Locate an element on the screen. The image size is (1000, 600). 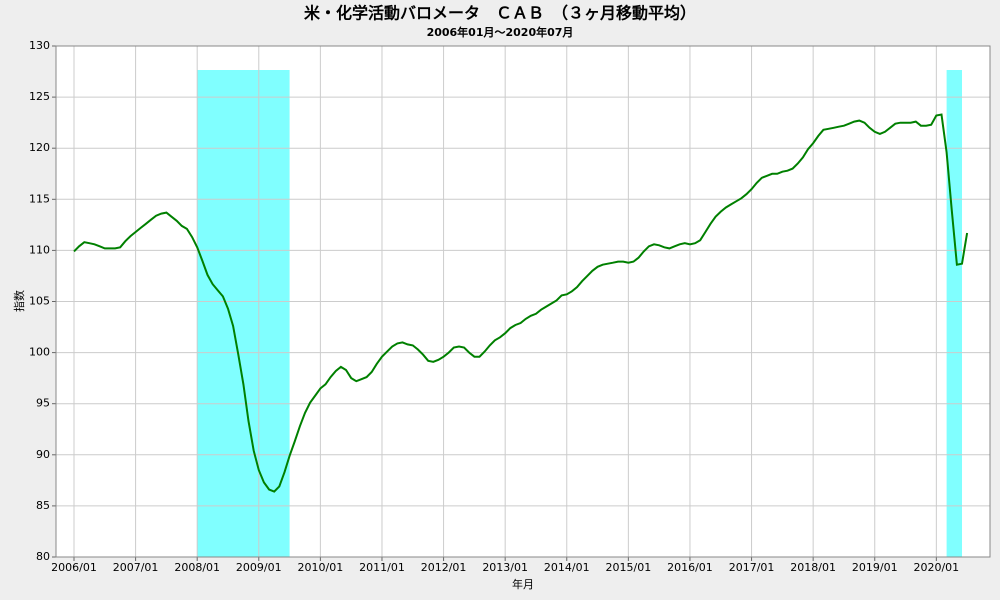
x-tick-label: 2014/01 is located at coordinates (567, 567).